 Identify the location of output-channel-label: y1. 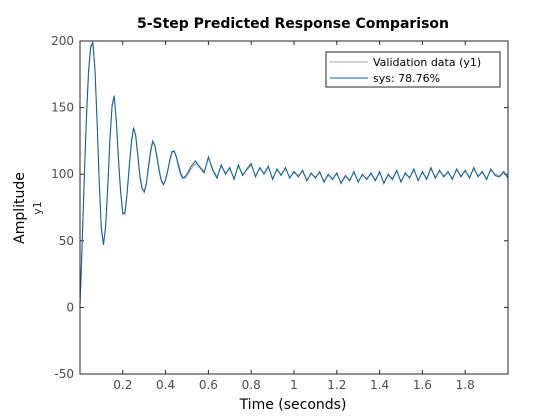
(37, 208).